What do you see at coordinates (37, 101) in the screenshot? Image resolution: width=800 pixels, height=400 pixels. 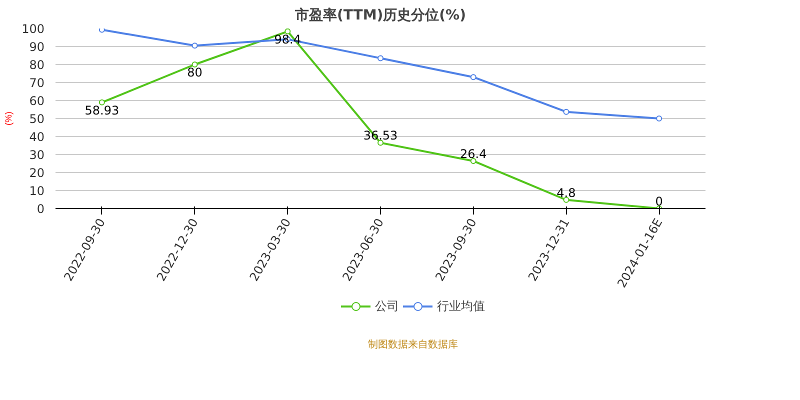 I see `y-tick-label: 60` at bounding box center [37, 101].